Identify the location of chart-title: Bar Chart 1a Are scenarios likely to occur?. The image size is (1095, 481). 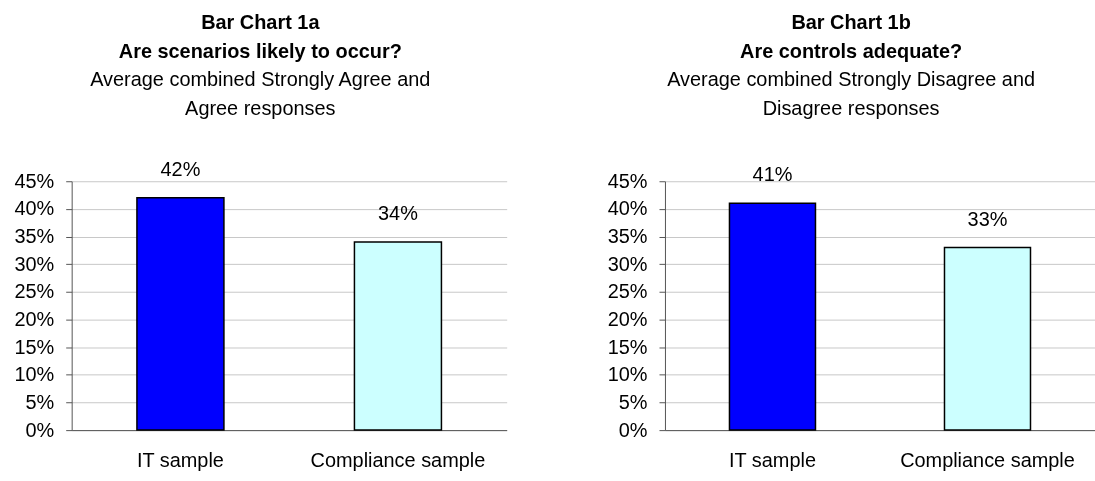
(260, 36).